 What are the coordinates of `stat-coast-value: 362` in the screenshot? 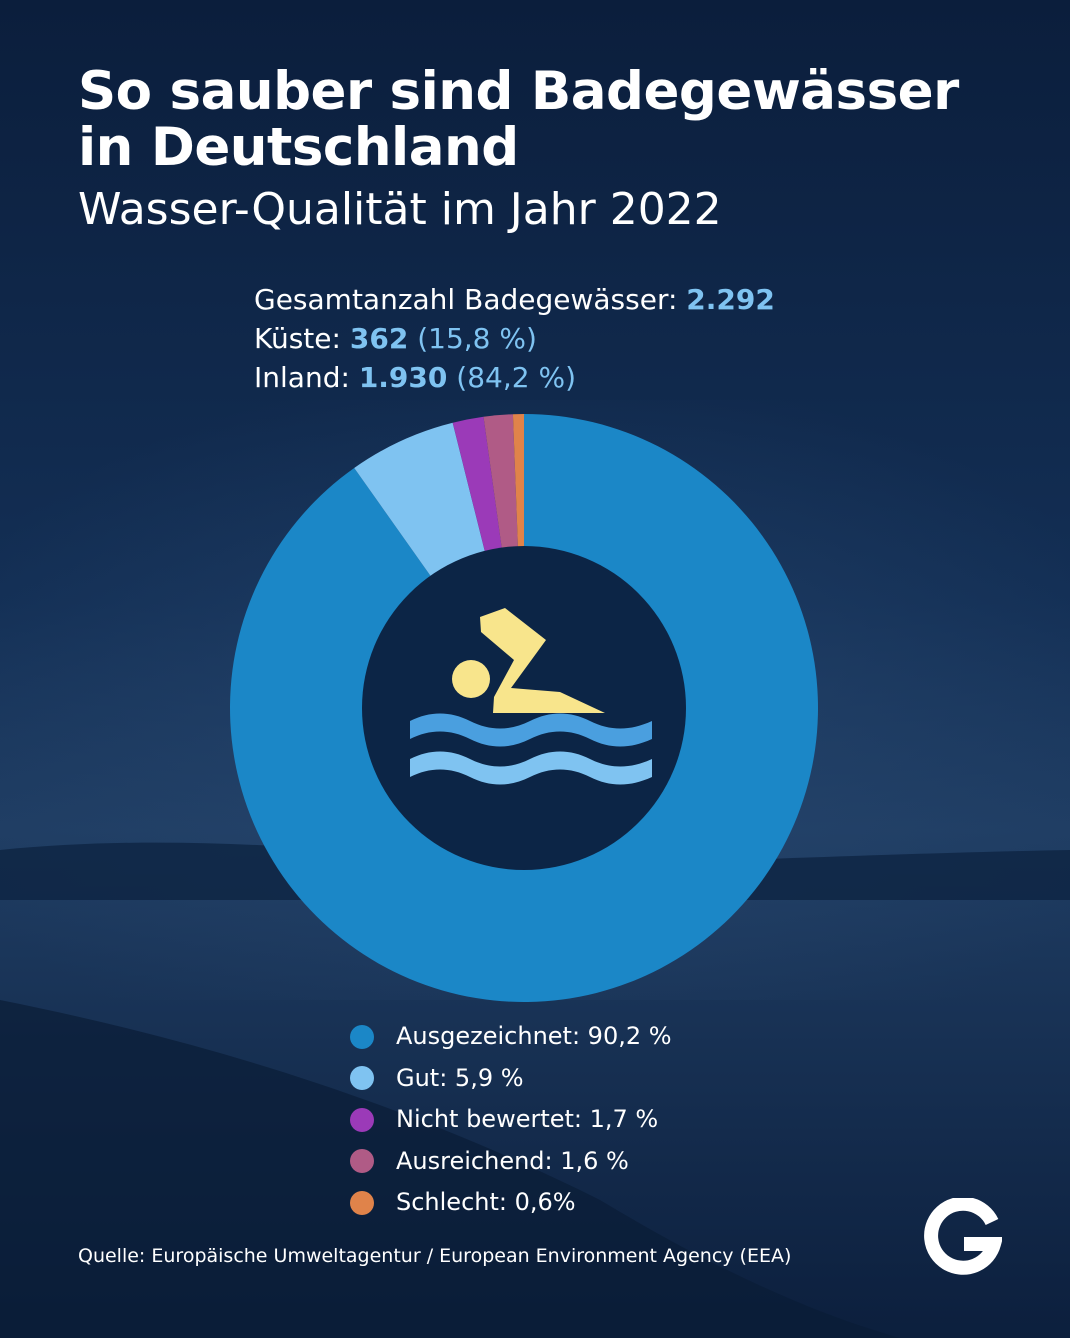 It's located at (379, 338).